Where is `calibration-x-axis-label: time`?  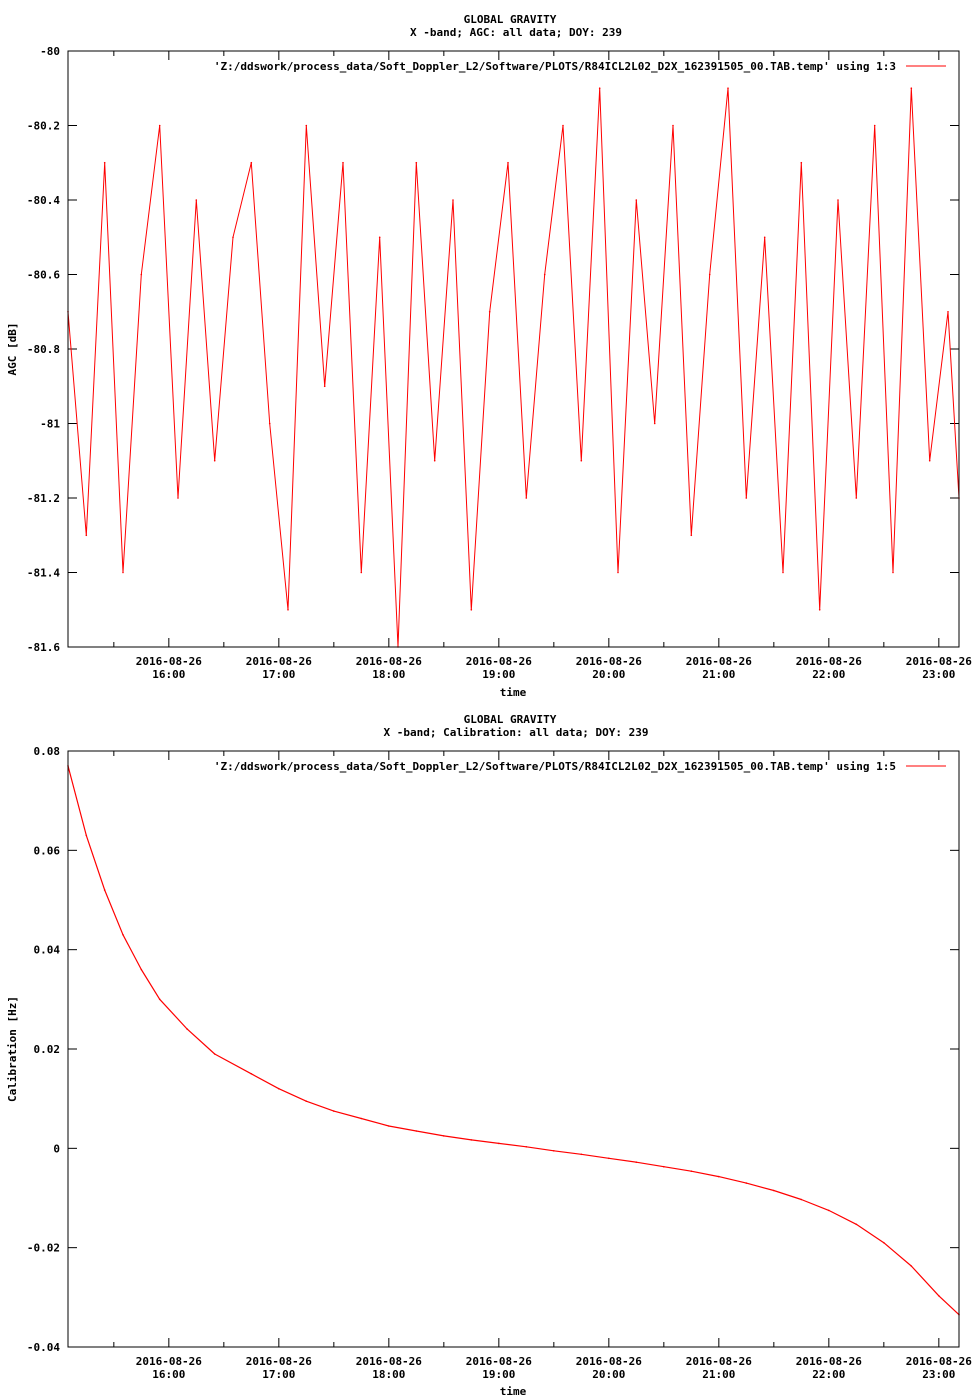 calibration-x-axis-label: time is located at coordinates (513, 1391).